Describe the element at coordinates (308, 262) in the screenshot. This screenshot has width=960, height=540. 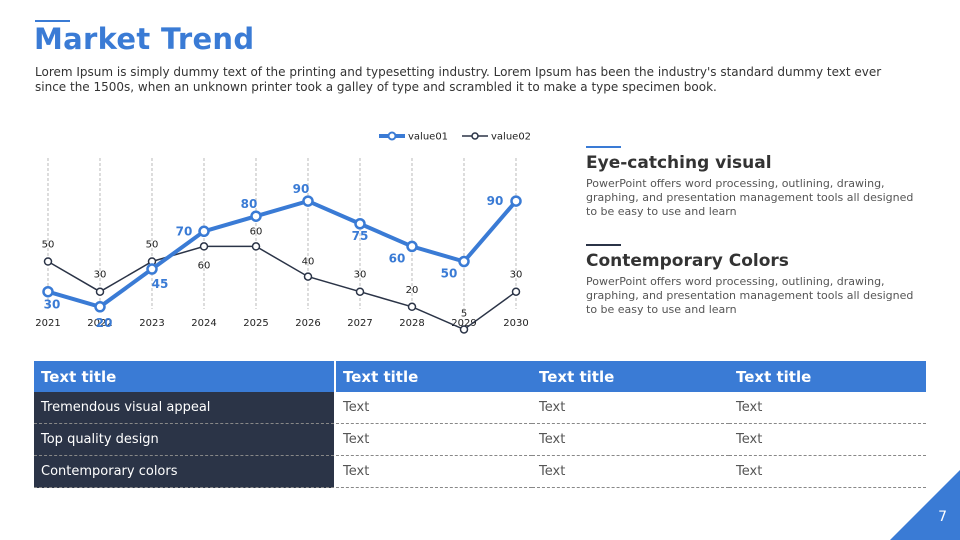
I see `data-label-value02: 40` at that location.